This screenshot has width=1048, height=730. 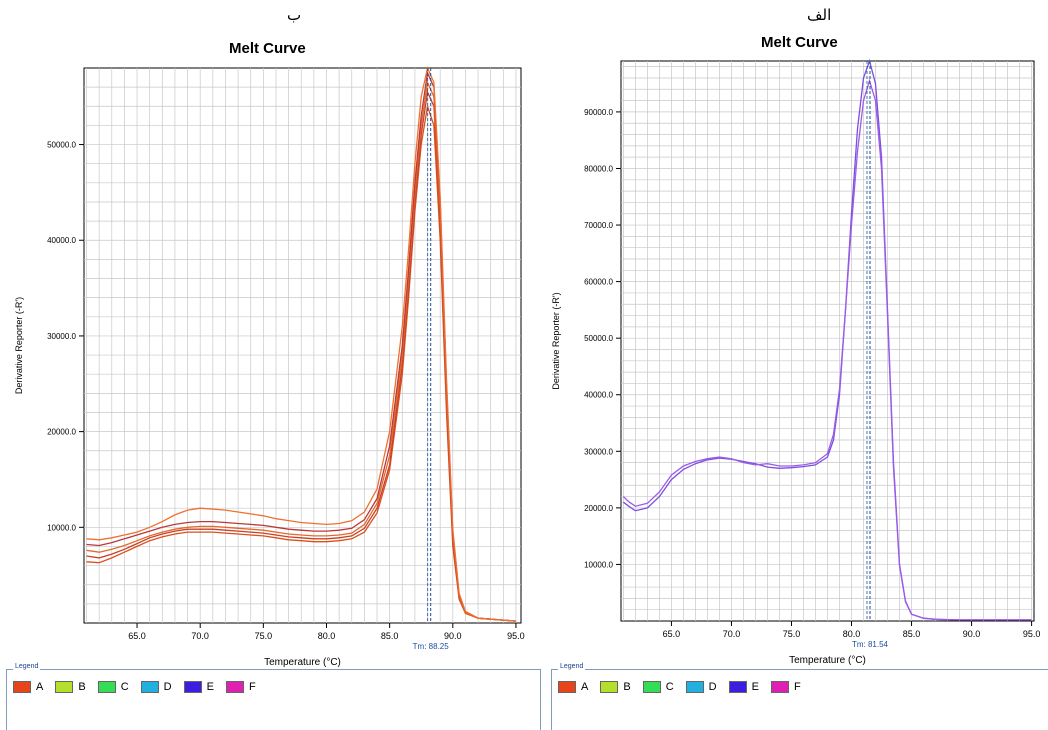 What do you see at coordinates (870, 644) in the screenshot?
I see `tm-label: Tm: 81.54` at bounding box center [870, 644].